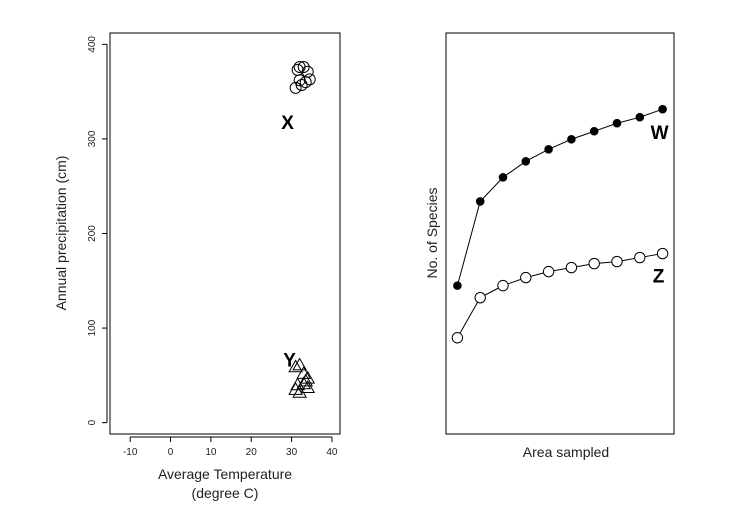 The image size is (738, 507). I want to click on left-x-axis-subtitle: (degree C), so click(225, 493).